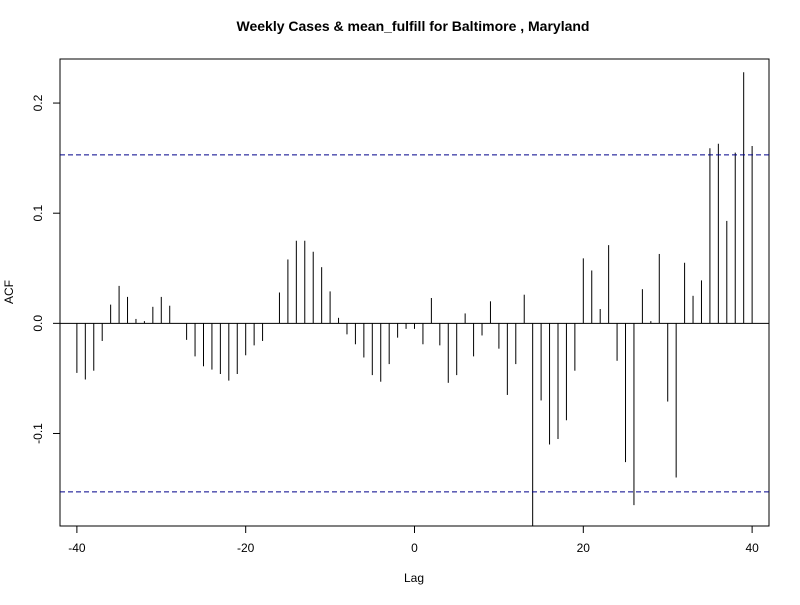 The image size is (800, 605). I want to click on y-tick-label: 0.1, so click(38, 213).